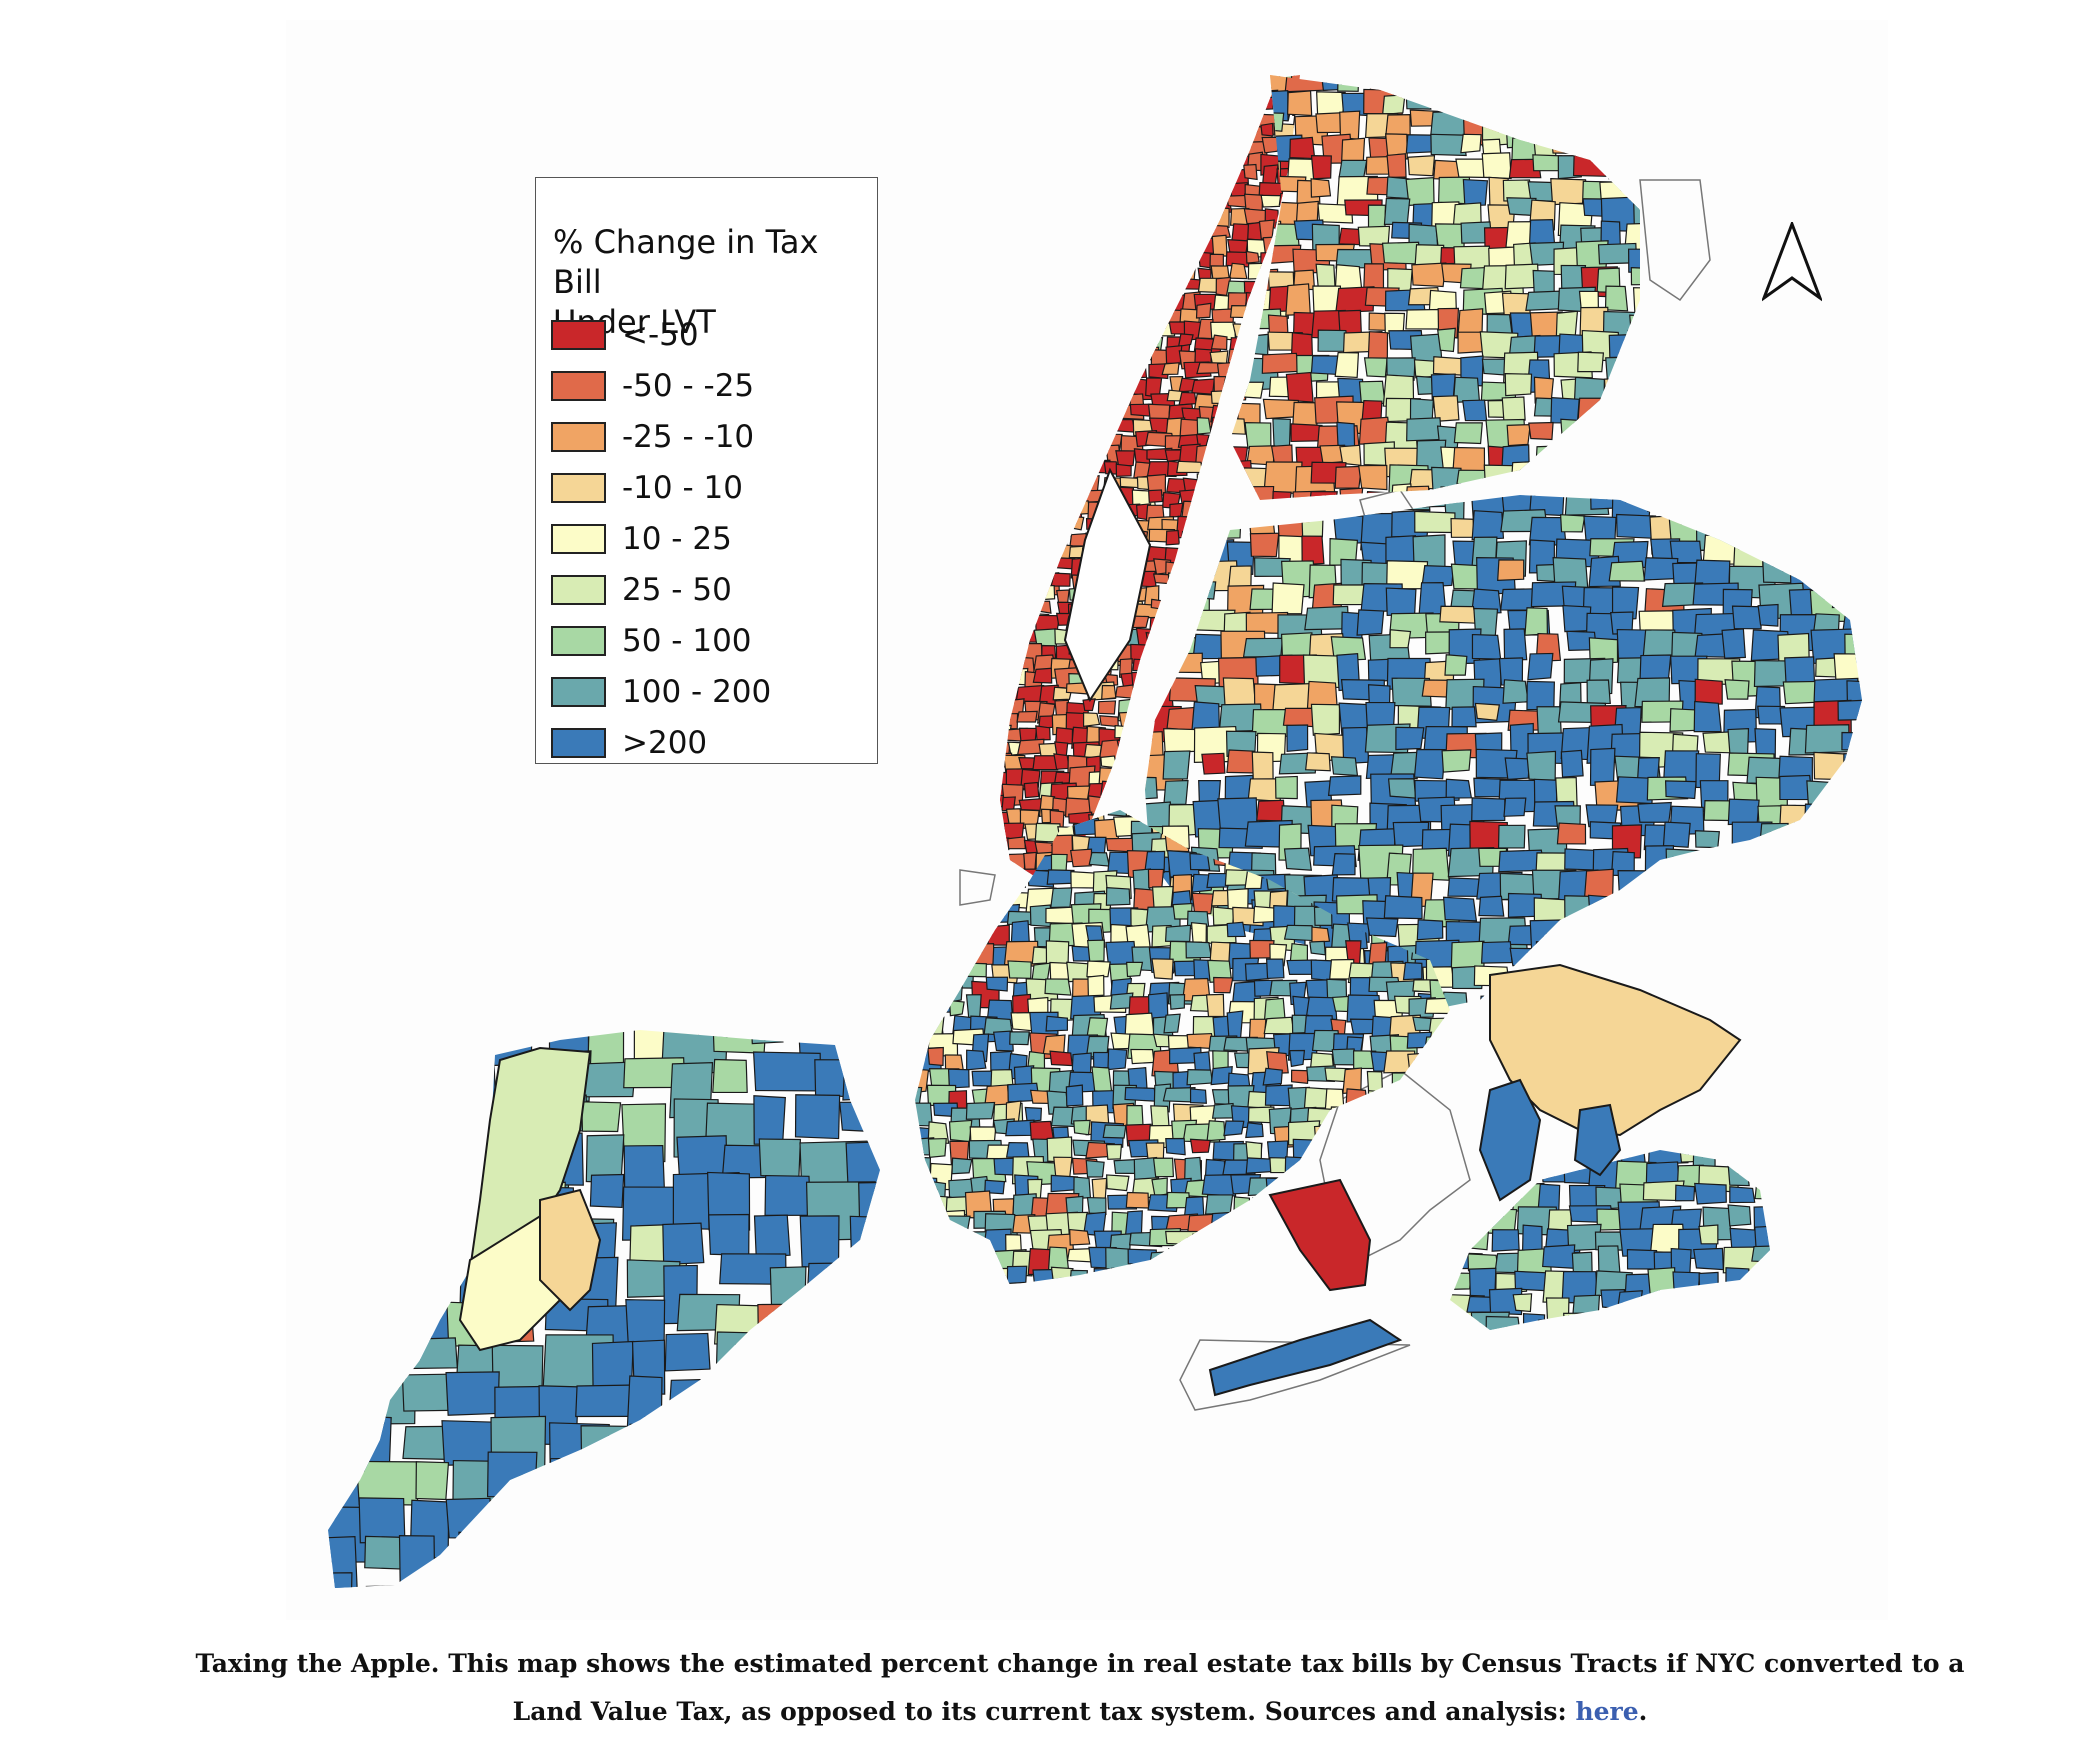 This screenshot has width=2086, height=1750. What do you see at coordinates (661, 691) in the screenshot?
I see `legend-item: 100 - 200` at bounding box center [661, 691].